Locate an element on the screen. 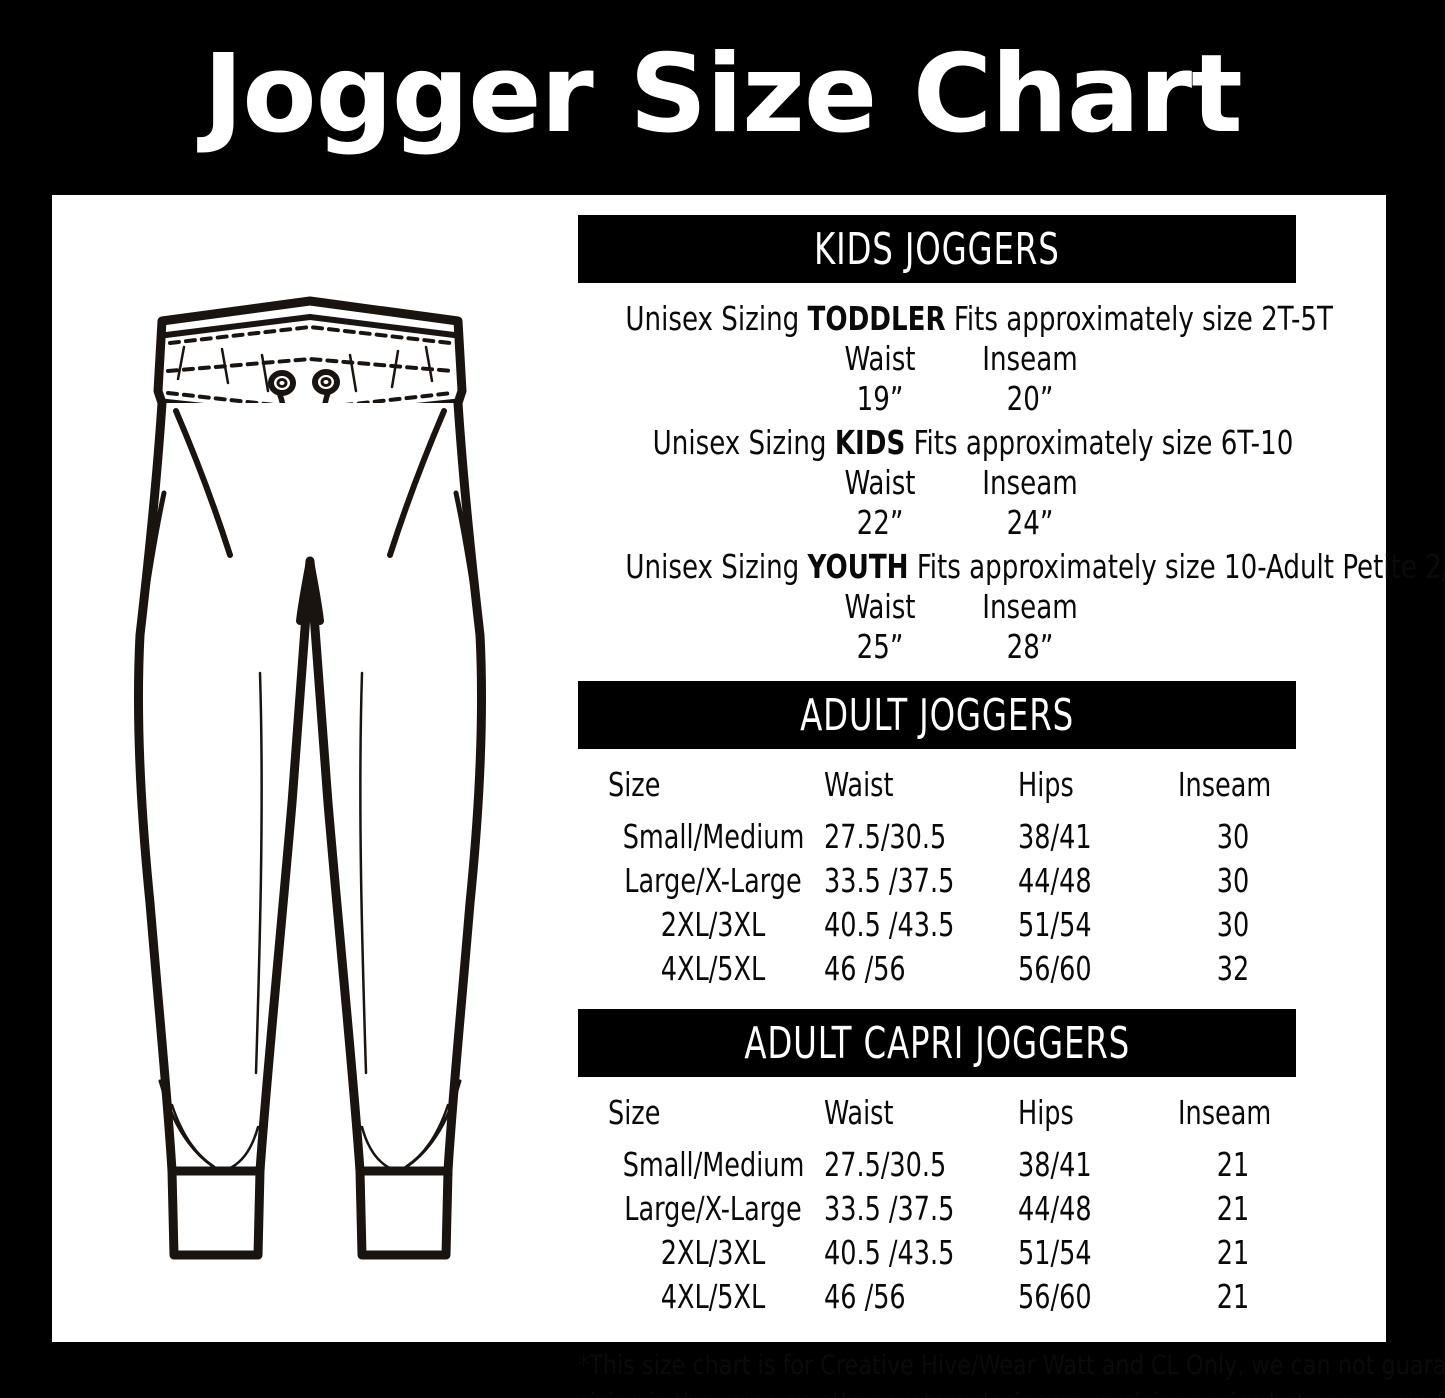 Image resolution: width=1445 pixels, height=1398 pixels. adult-row1-hips: 44/48 is located at coordinates (1055, 880).